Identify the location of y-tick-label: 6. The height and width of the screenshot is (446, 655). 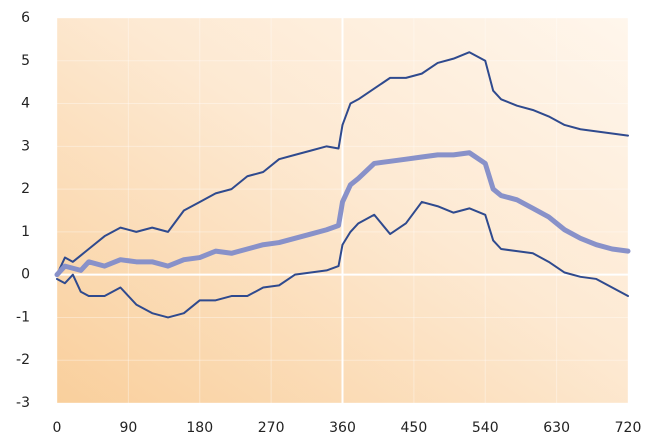
(25, 18).